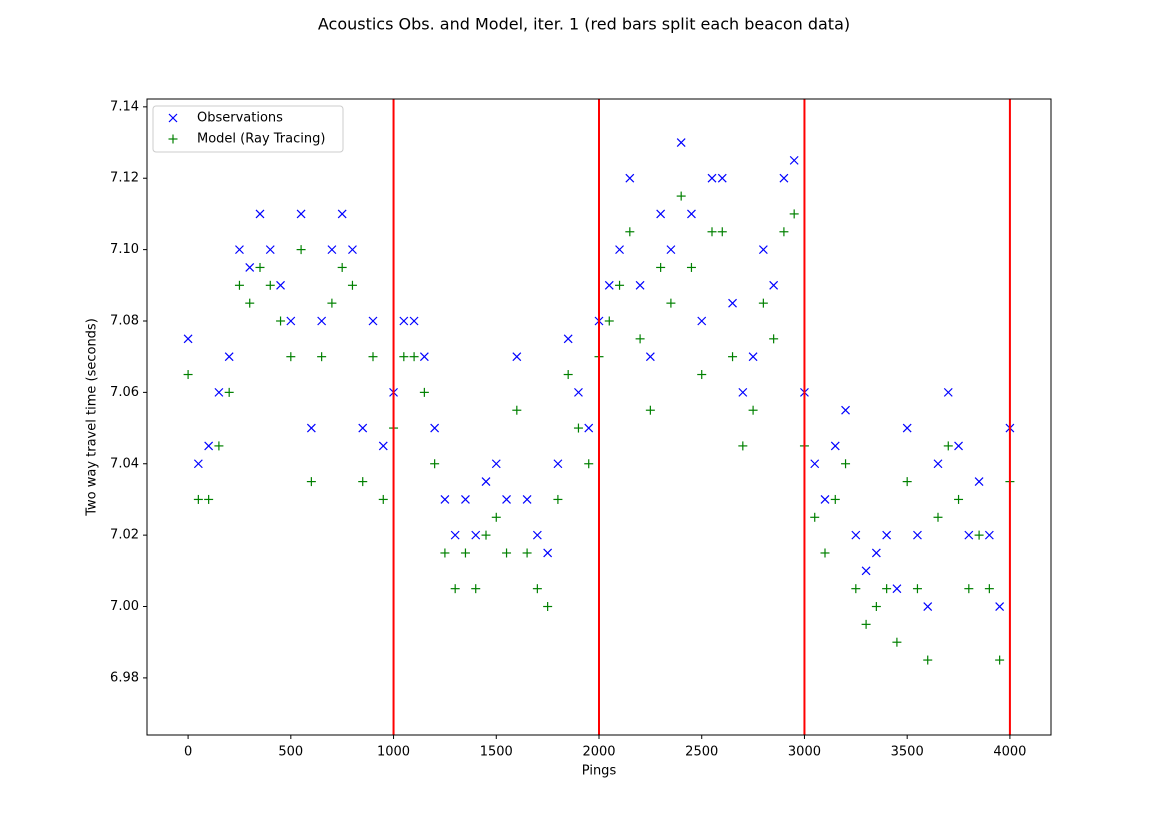 This screenshot has width=1169, height=831. What do you see at coordinates (124, 463) in the screenshot?
I see `y-tick-label: 7.04` at bounding box center [124, 463].